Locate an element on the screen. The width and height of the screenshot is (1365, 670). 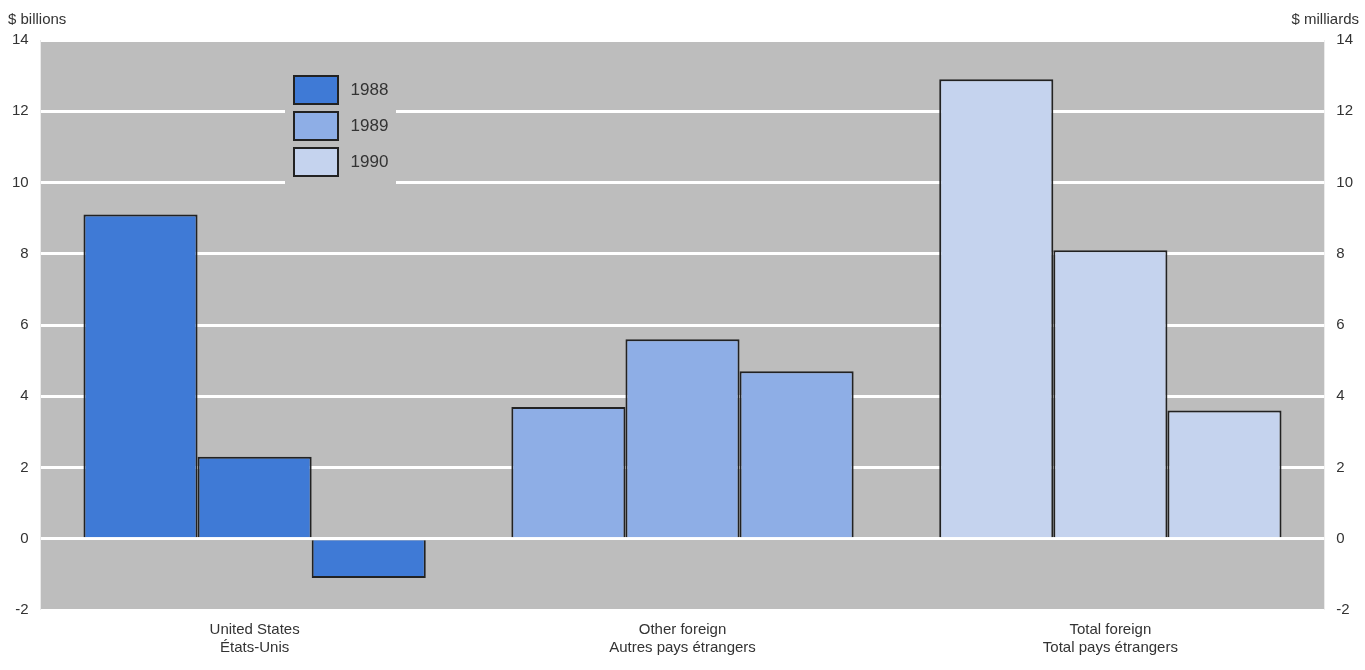
x-tick-label: Other foreign Autres pays étrangers is located at coordinates (682, 638).